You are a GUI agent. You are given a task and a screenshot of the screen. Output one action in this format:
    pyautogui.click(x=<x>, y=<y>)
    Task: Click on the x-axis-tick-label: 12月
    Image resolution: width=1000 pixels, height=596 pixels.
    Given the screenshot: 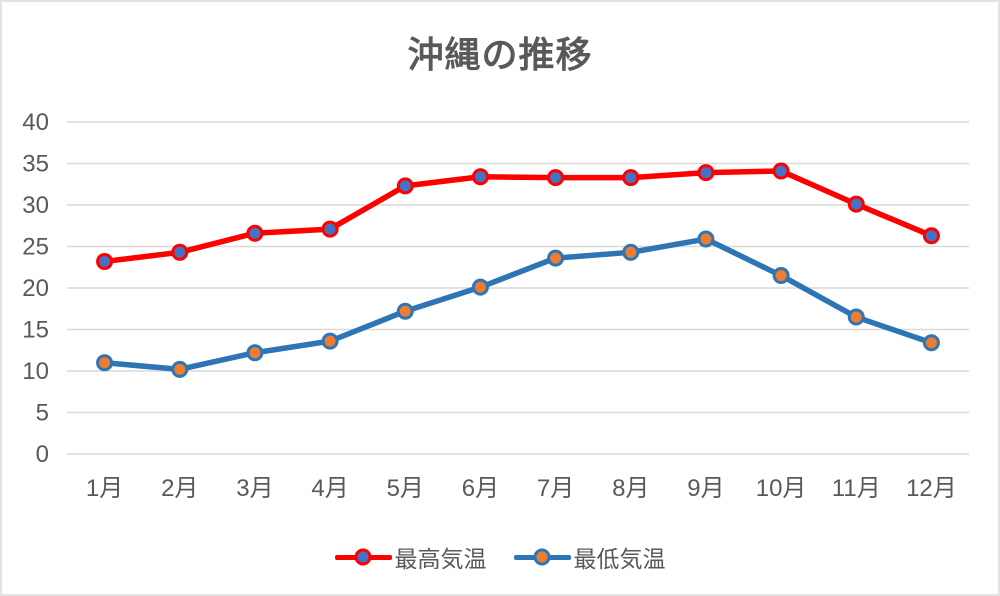 What is the action you would take?
    pyautogui.click(x=931, y=488)
    